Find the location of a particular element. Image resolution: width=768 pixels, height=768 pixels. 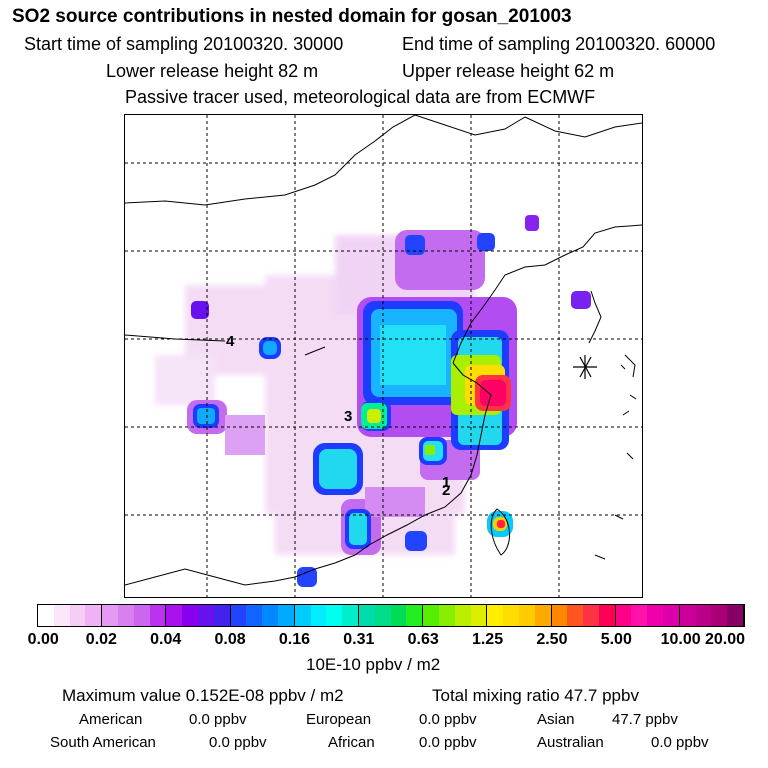

colorbar is located at coordinates (391, 615).